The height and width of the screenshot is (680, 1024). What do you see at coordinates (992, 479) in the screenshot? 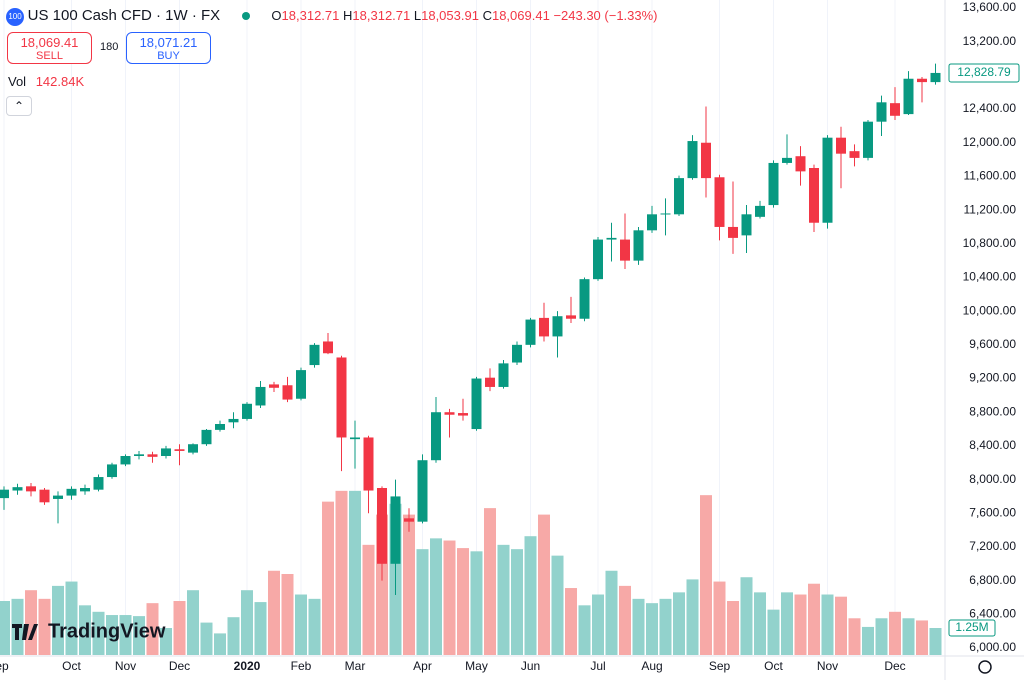
I see `y-tick-label: 8,000.00` at bounding box center [992, 479].